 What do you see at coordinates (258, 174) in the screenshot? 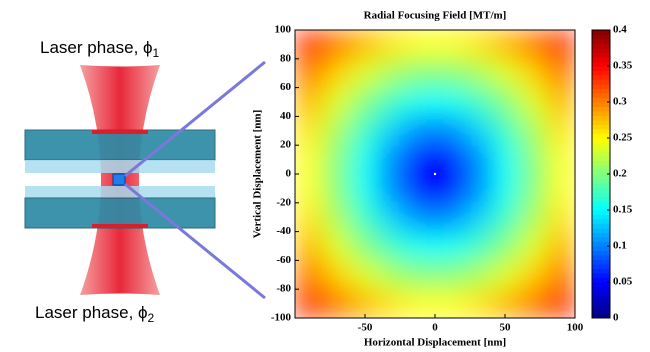
I see `y-axis-label: Vertical Displacement [nm]` at bounding box center [258, 174].